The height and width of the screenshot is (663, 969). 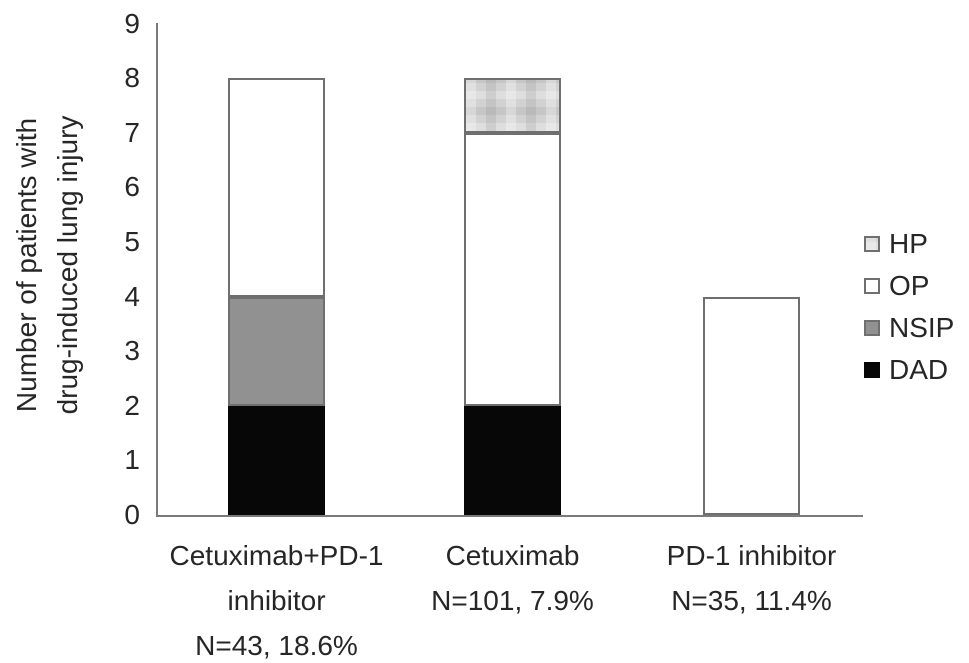 What do you see at coordinates (276, 555) in the screenshot?
I see `category-label-line: Cetuximab+PD-1` at bounding box center [276, 555].